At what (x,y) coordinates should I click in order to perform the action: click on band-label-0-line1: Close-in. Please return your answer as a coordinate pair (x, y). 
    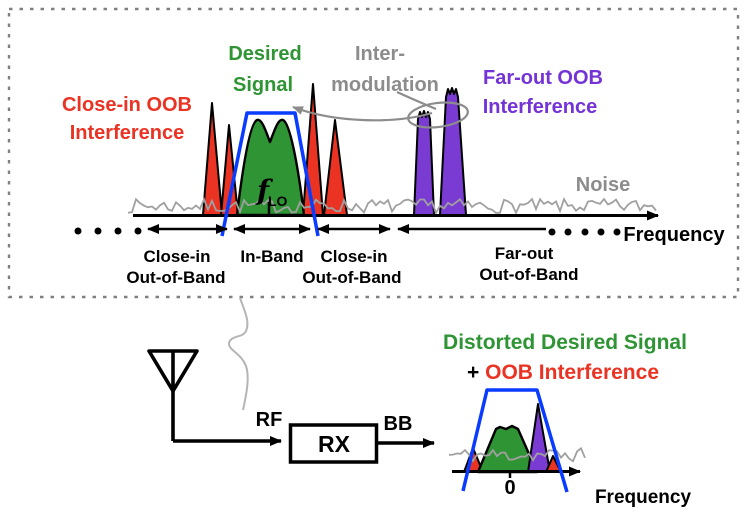
    Looking at the image, I should click on (176, 256).